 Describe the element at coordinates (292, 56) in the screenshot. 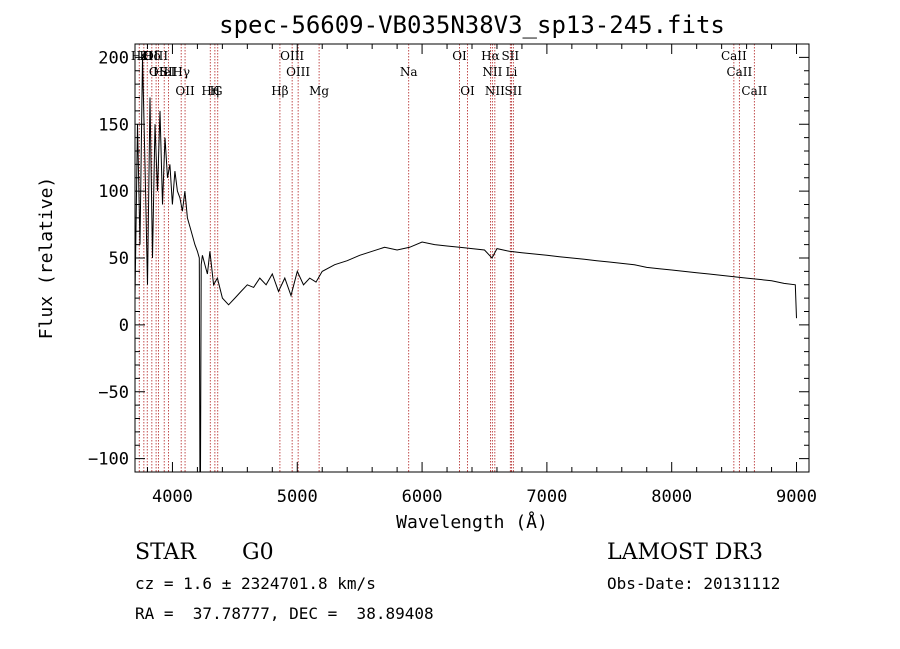

I see `line-label-OIII-b: OIII` at that location.